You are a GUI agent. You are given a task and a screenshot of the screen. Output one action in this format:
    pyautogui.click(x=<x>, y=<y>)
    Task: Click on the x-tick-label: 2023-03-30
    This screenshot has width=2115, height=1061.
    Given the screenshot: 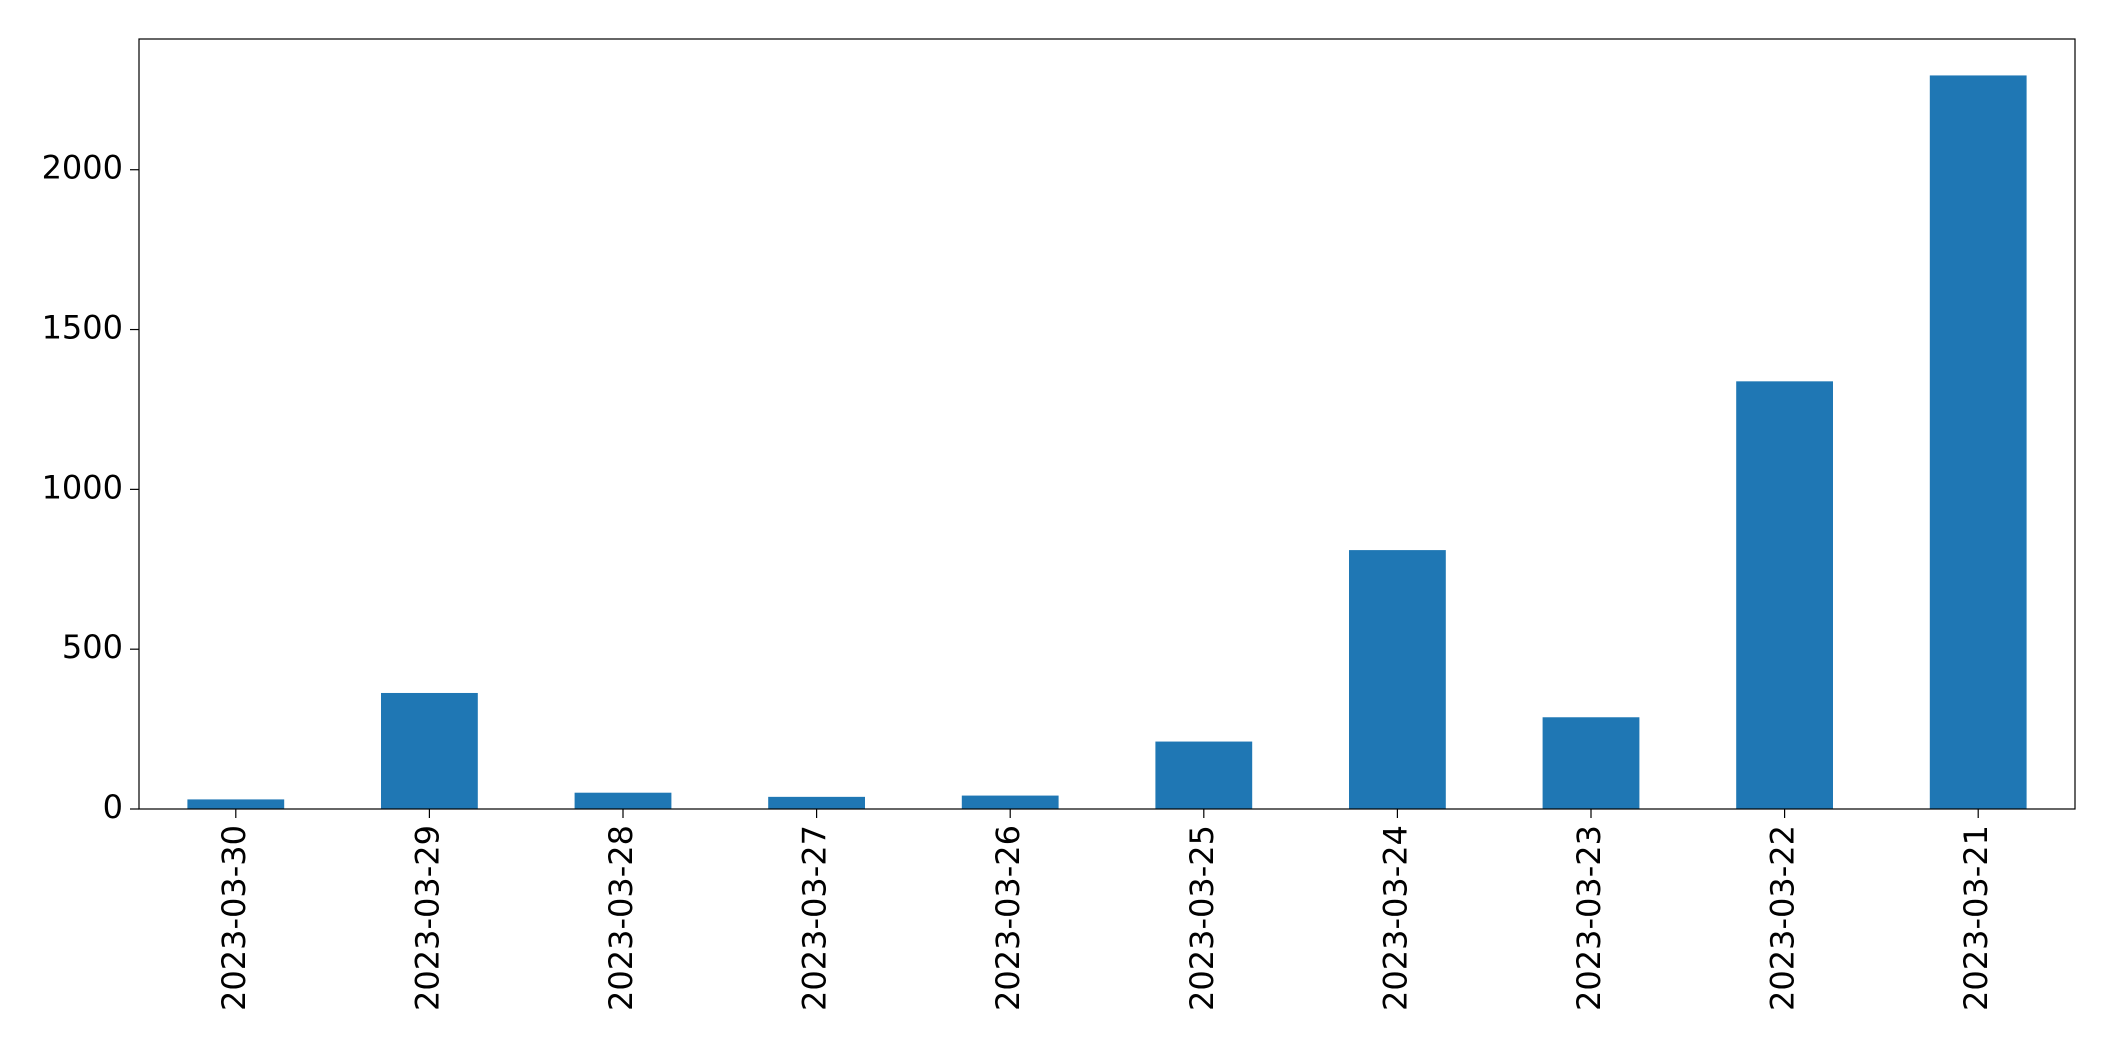 What is the action you would take?
    pyautogui.click(x=234, y=918)
    